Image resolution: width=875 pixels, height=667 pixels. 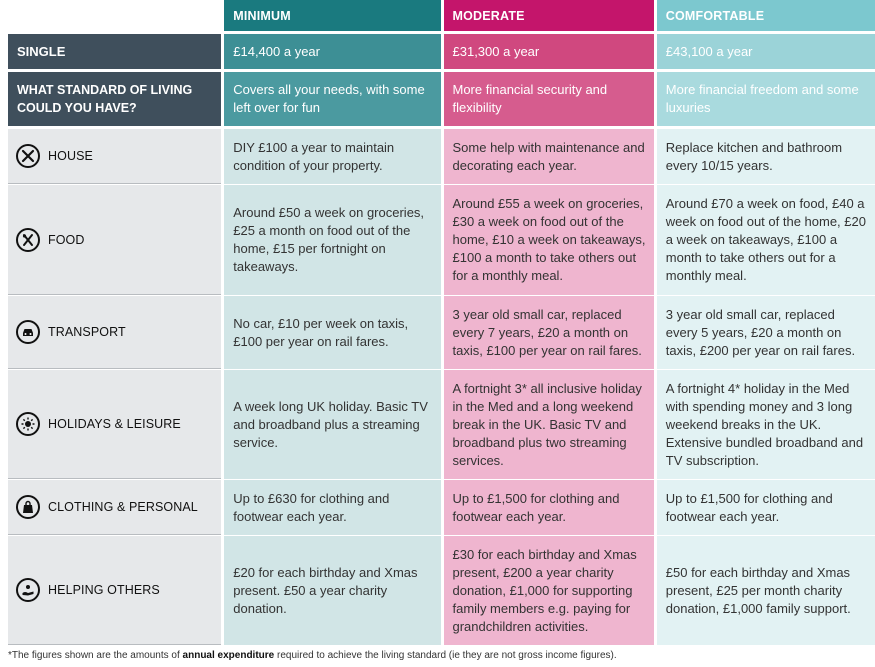 I want to click on sun-icon, so click(x=28, y=424).